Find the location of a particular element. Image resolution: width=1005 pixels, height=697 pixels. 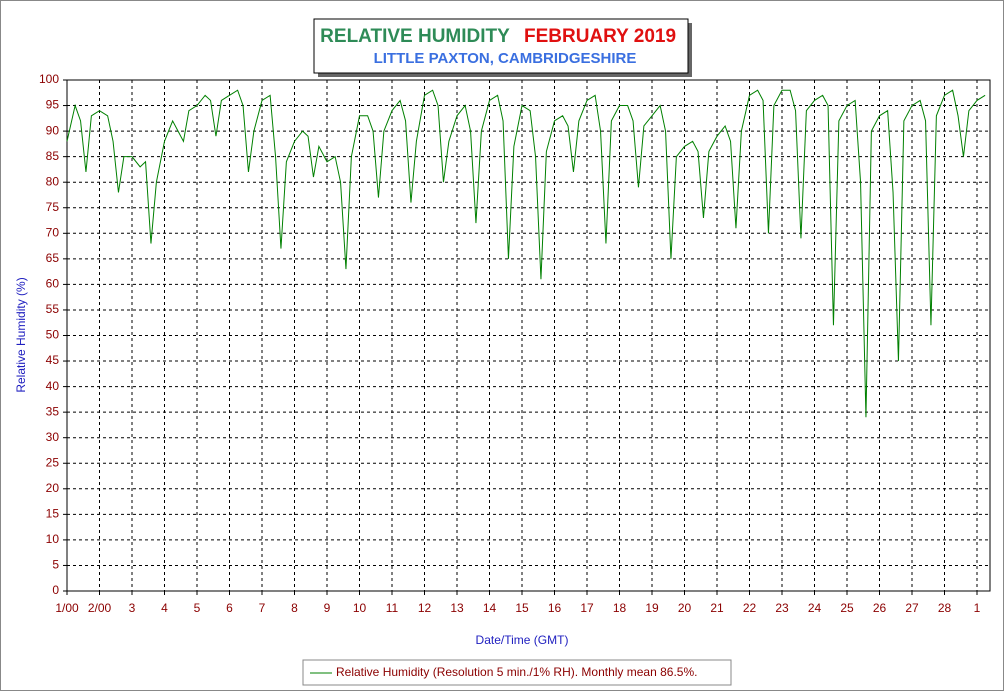

x-tick-label: 10 is located at coordinates (360, 608).